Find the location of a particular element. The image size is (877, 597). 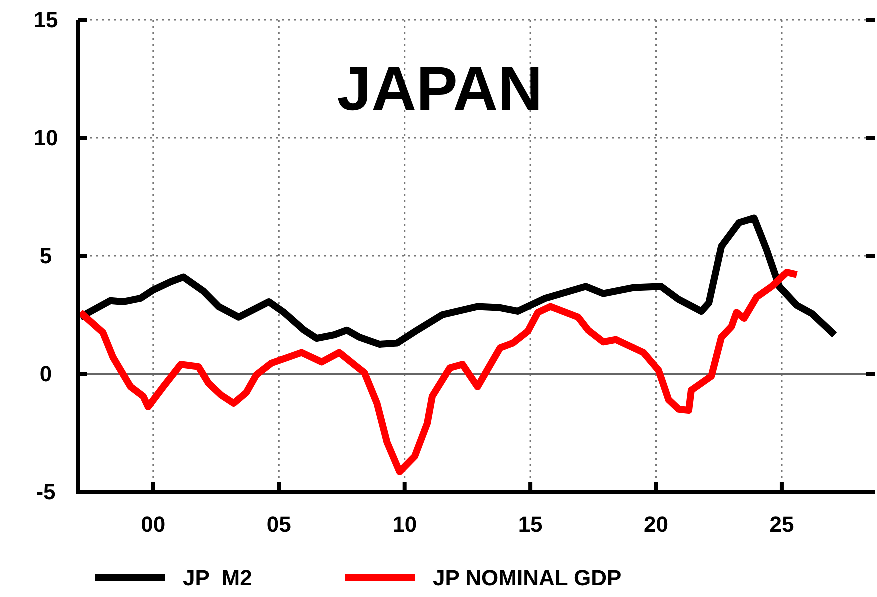

x-tick-label: 00 is located at coordinates (153, 524).